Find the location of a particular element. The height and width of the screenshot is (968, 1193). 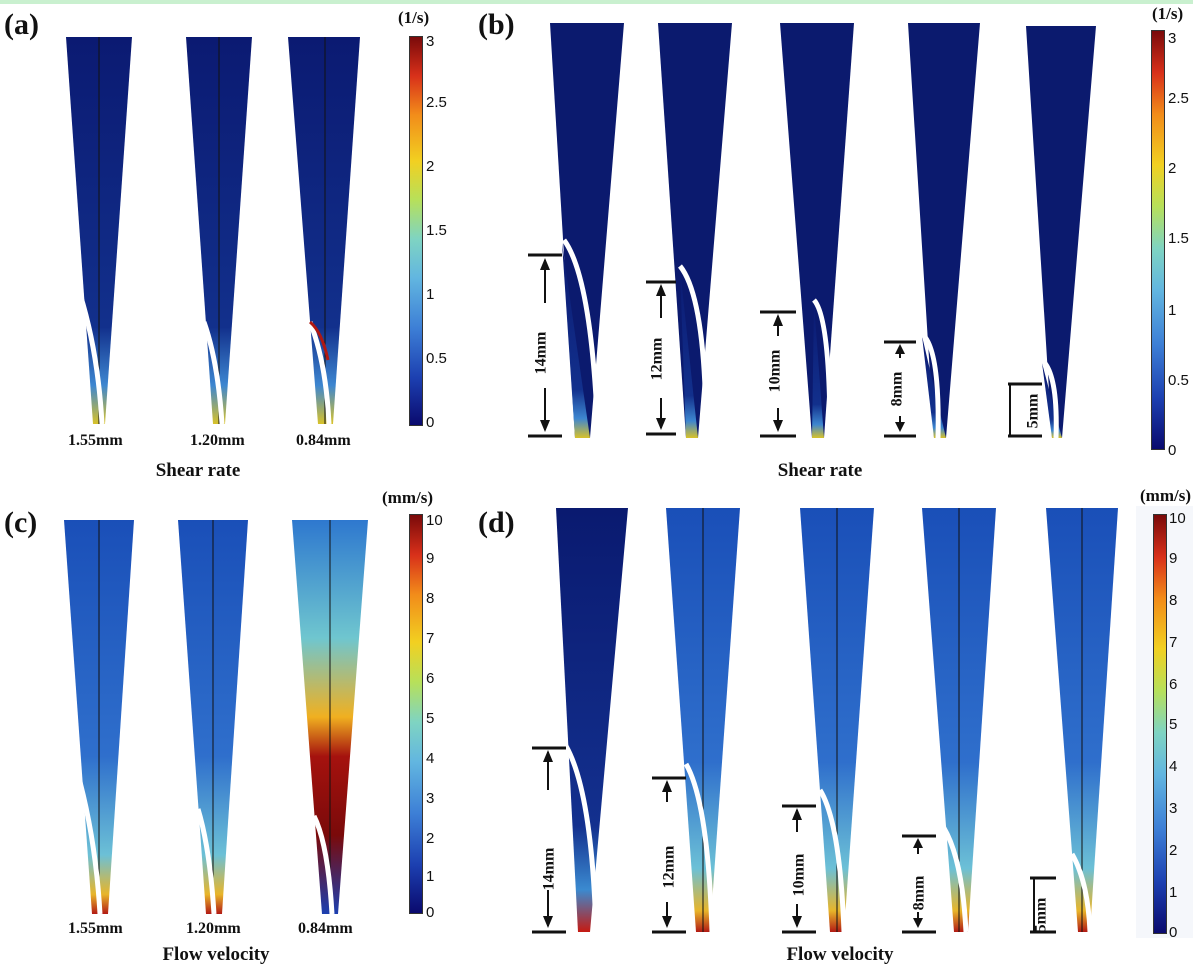

panel-c-unit: (mm/s) is located at coordinates (407, 497).